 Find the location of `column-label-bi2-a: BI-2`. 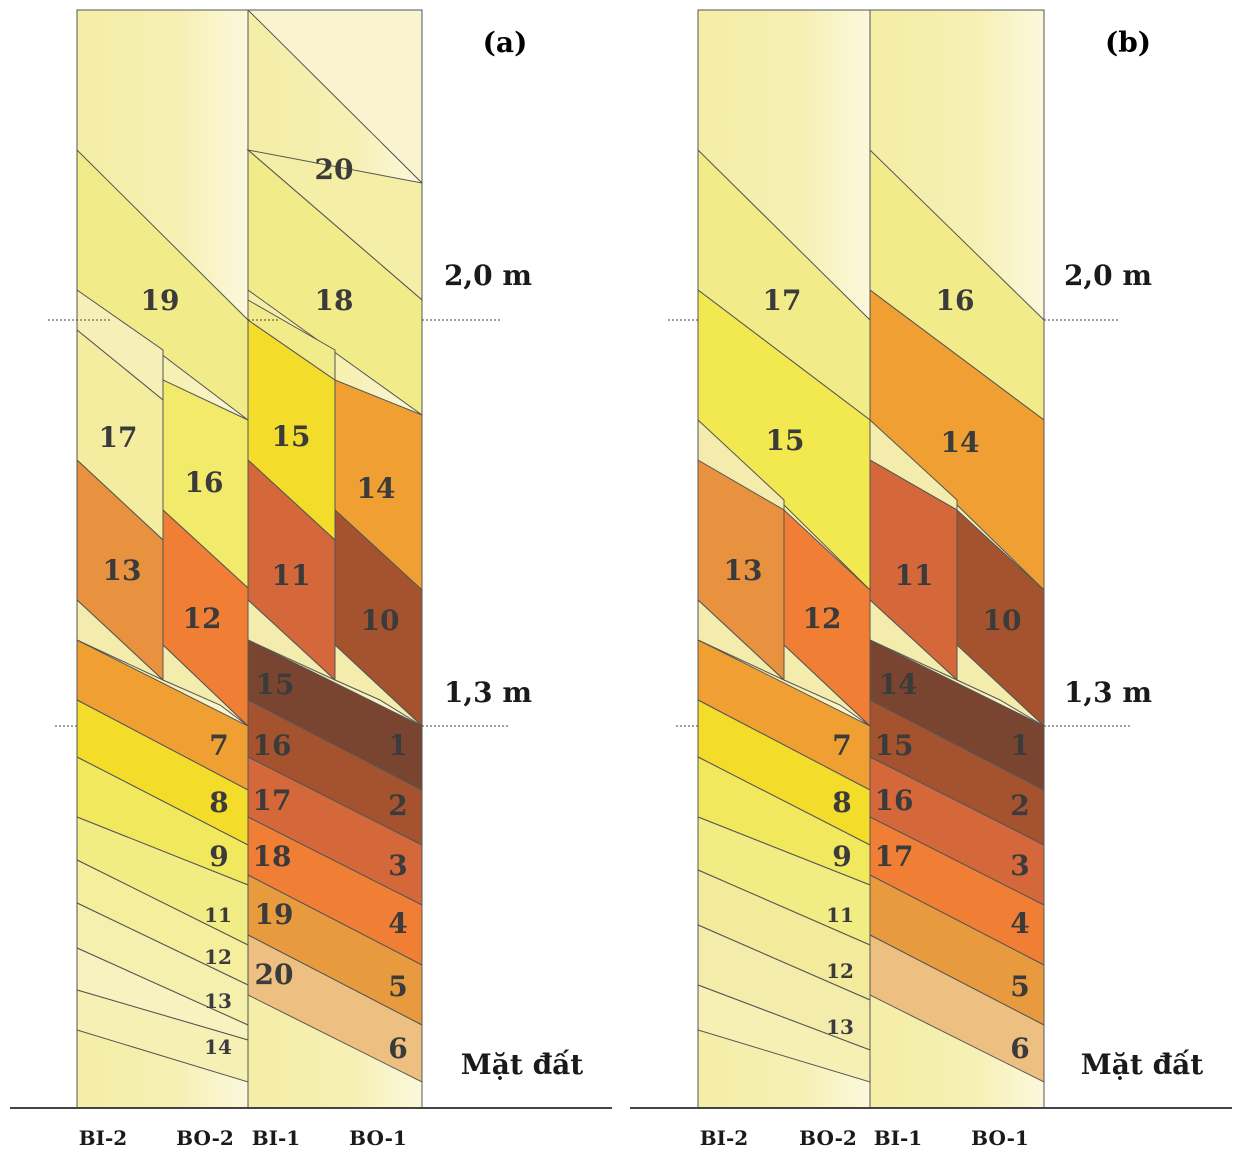

column-label-bi2-a: BI-2 is located at coordinates (103, 1138).